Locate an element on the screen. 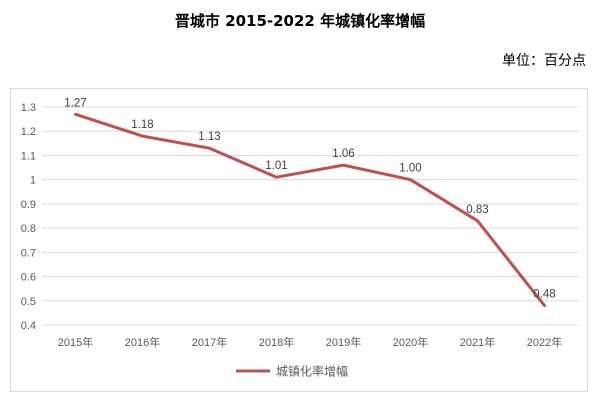 This screenshot has width=600, height=400. x-tick-label: 2022年 is located at coordinates (544, 342).